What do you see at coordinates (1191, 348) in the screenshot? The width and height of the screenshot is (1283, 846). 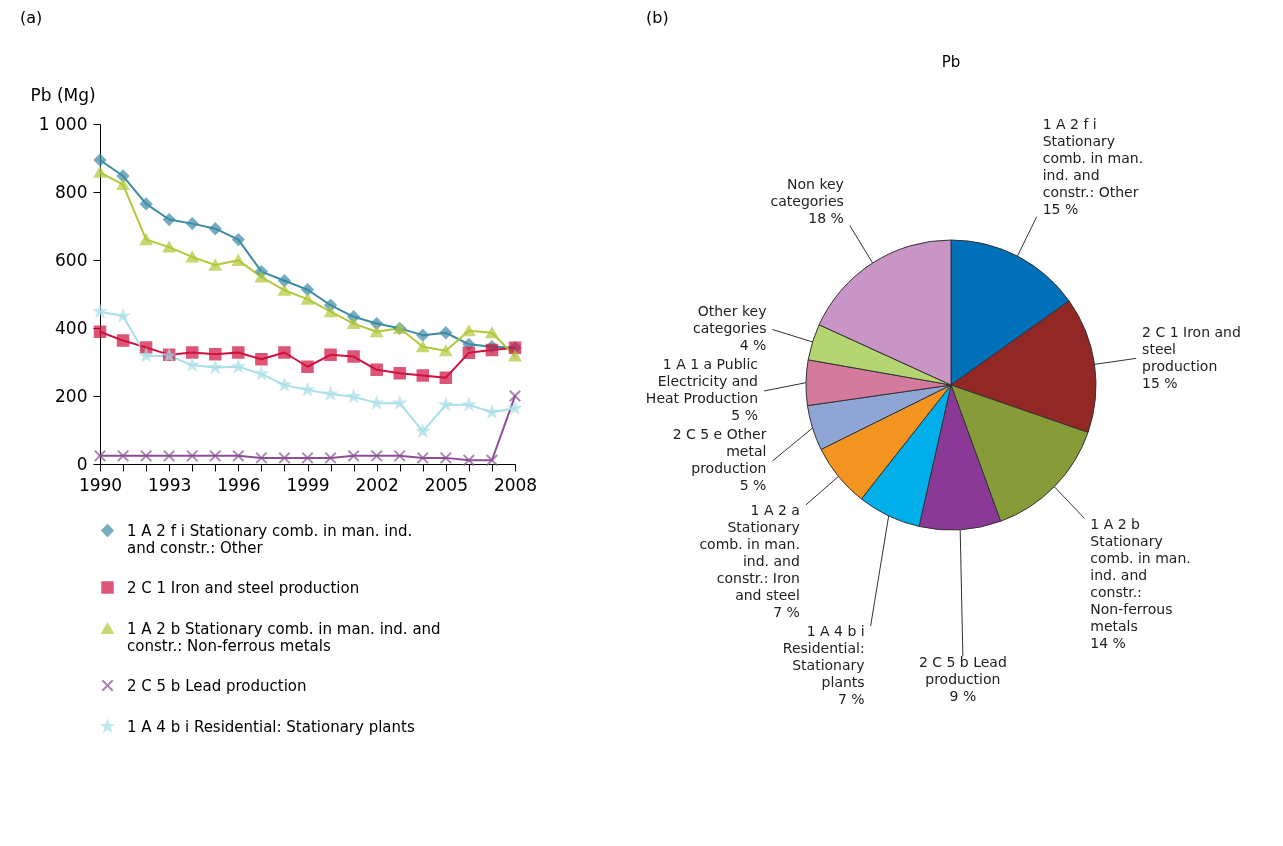 I see `slice-label: 2 C 1 Iron and steel production` at bounding box center [1191, 348].